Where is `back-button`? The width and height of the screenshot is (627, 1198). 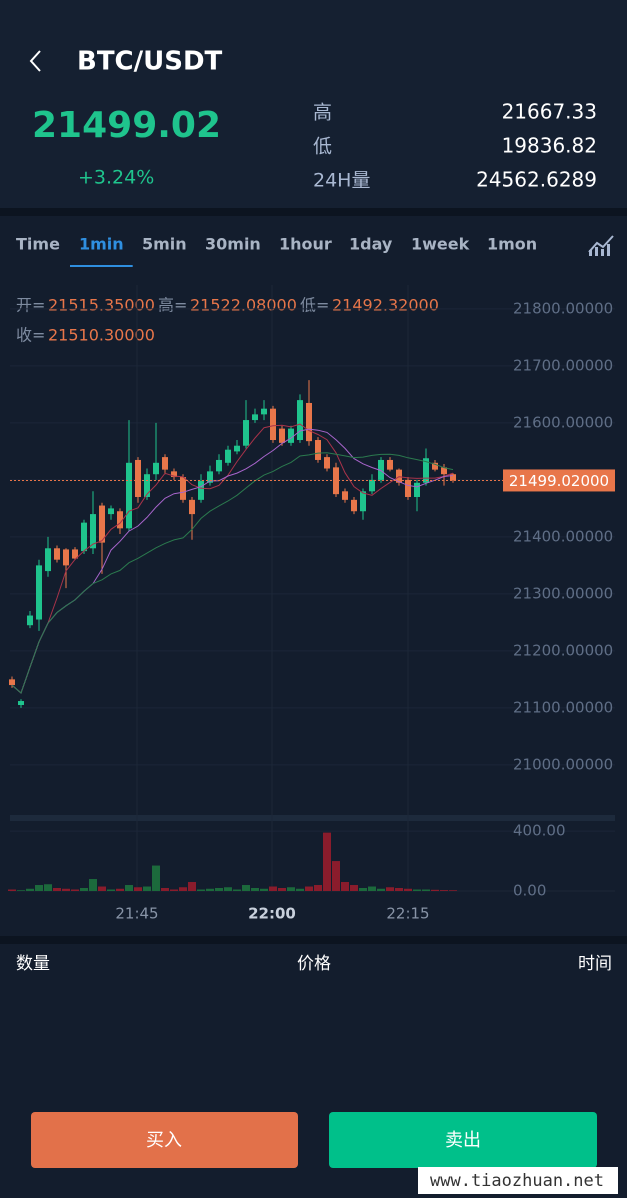
back-button is located at coordinates (35, 61).